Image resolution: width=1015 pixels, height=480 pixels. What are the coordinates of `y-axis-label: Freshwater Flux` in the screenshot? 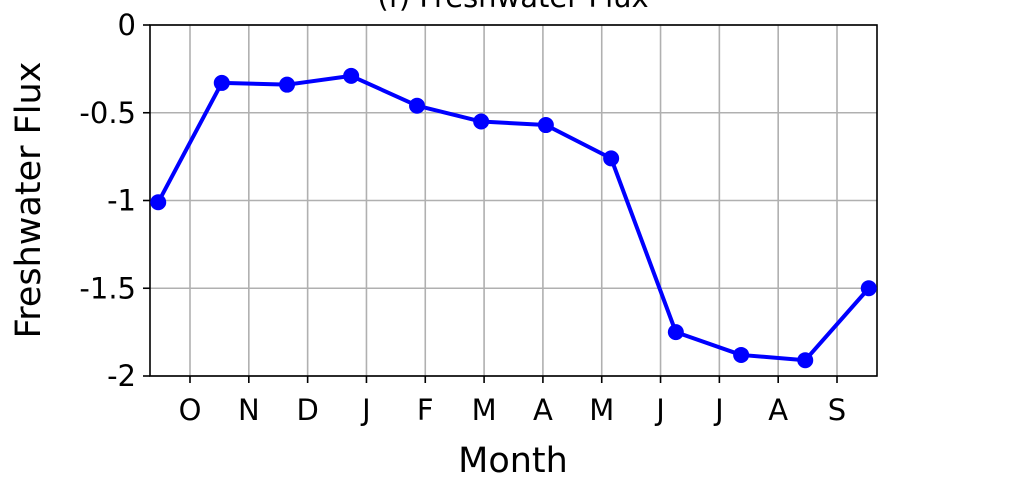 It's located at (29, 200).